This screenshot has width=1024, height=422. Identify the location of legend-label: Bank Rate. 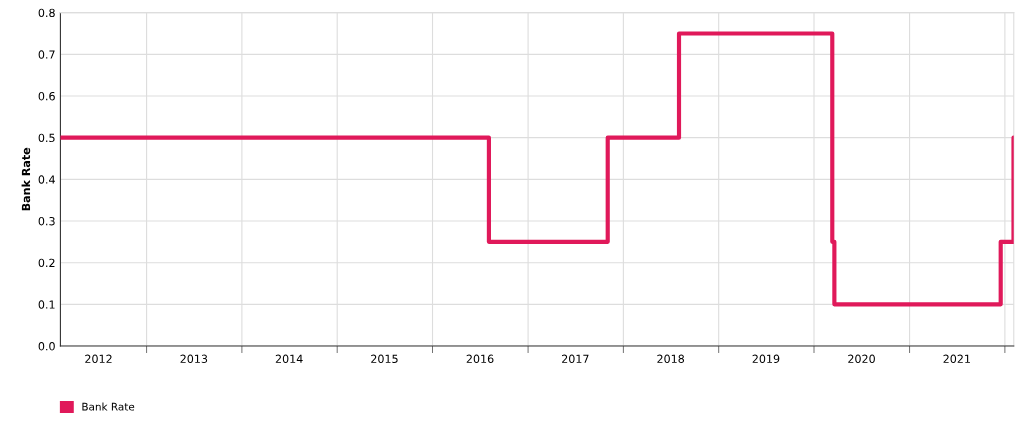
(108, 406).